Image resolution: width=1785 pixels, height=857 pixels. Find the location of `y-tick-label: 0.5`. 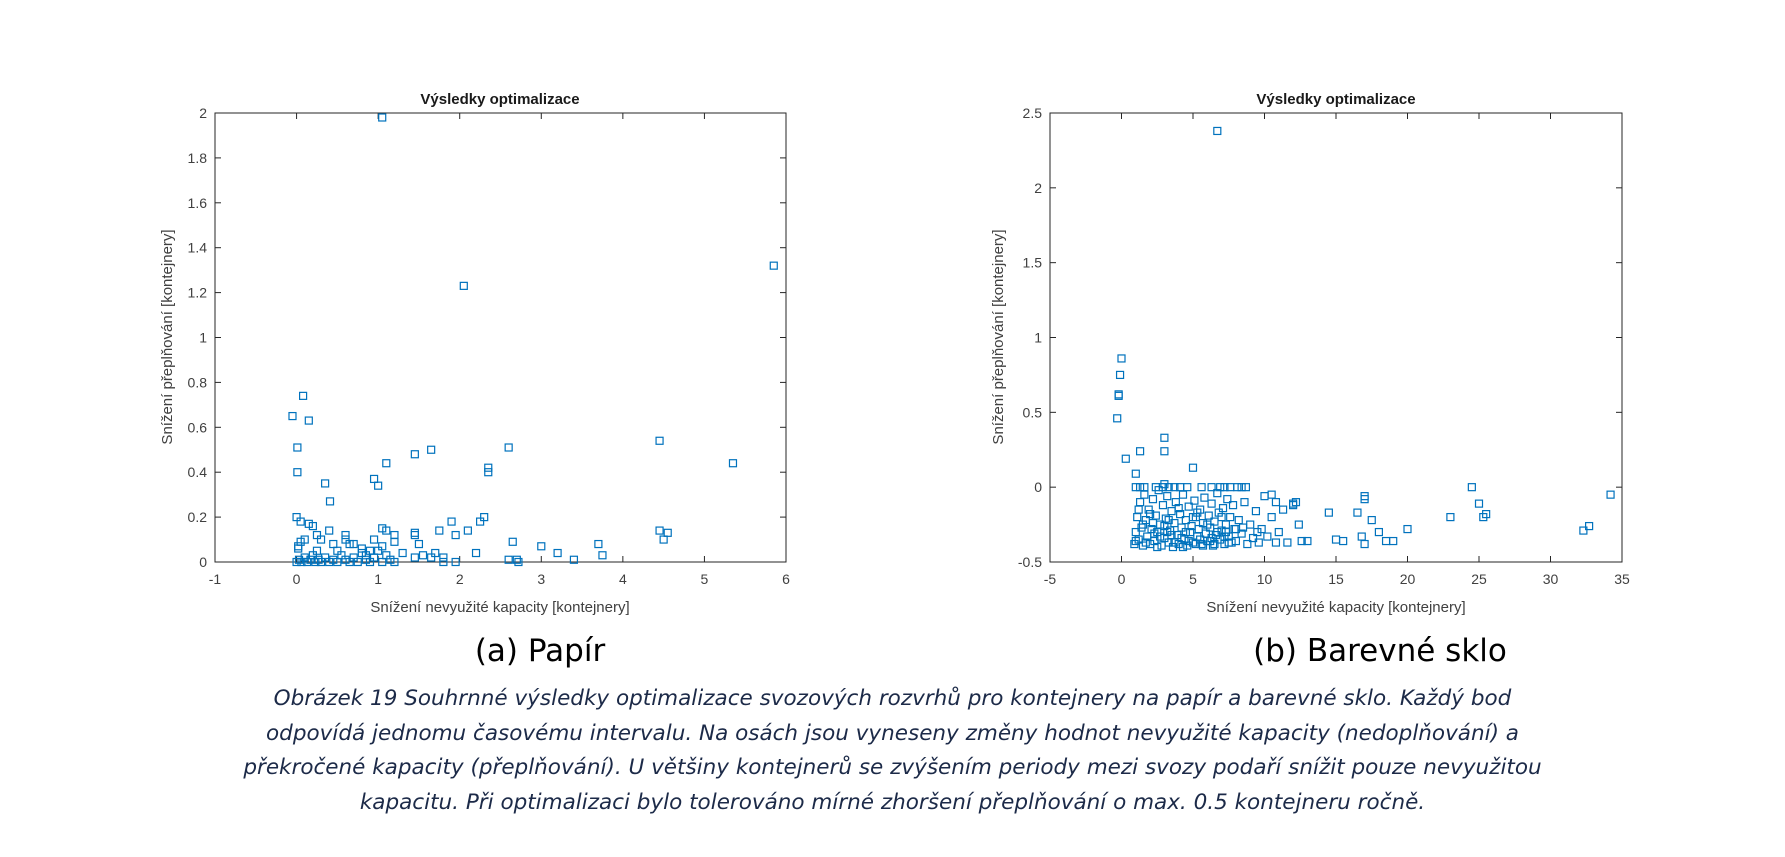

y-tick-label: 0.5 is located at coordinates (1033, 412).